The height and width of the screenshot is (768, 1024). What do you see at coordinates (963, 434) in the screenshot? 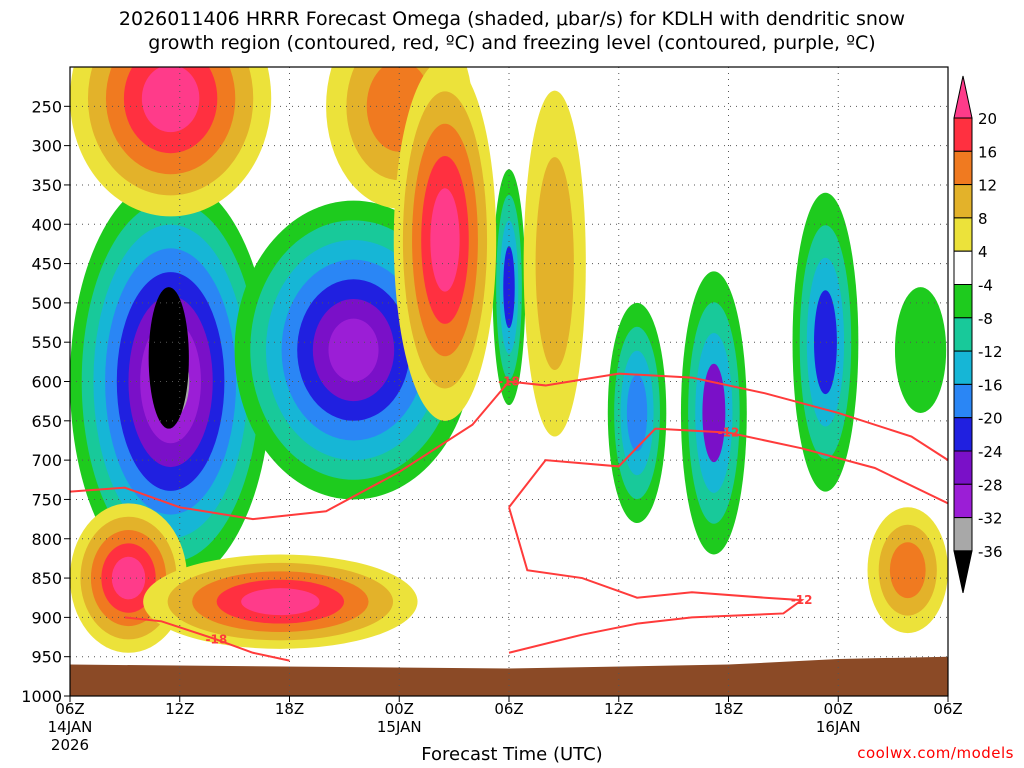
I see `colorbar-swatch--24` at bounding box center [963, 434].